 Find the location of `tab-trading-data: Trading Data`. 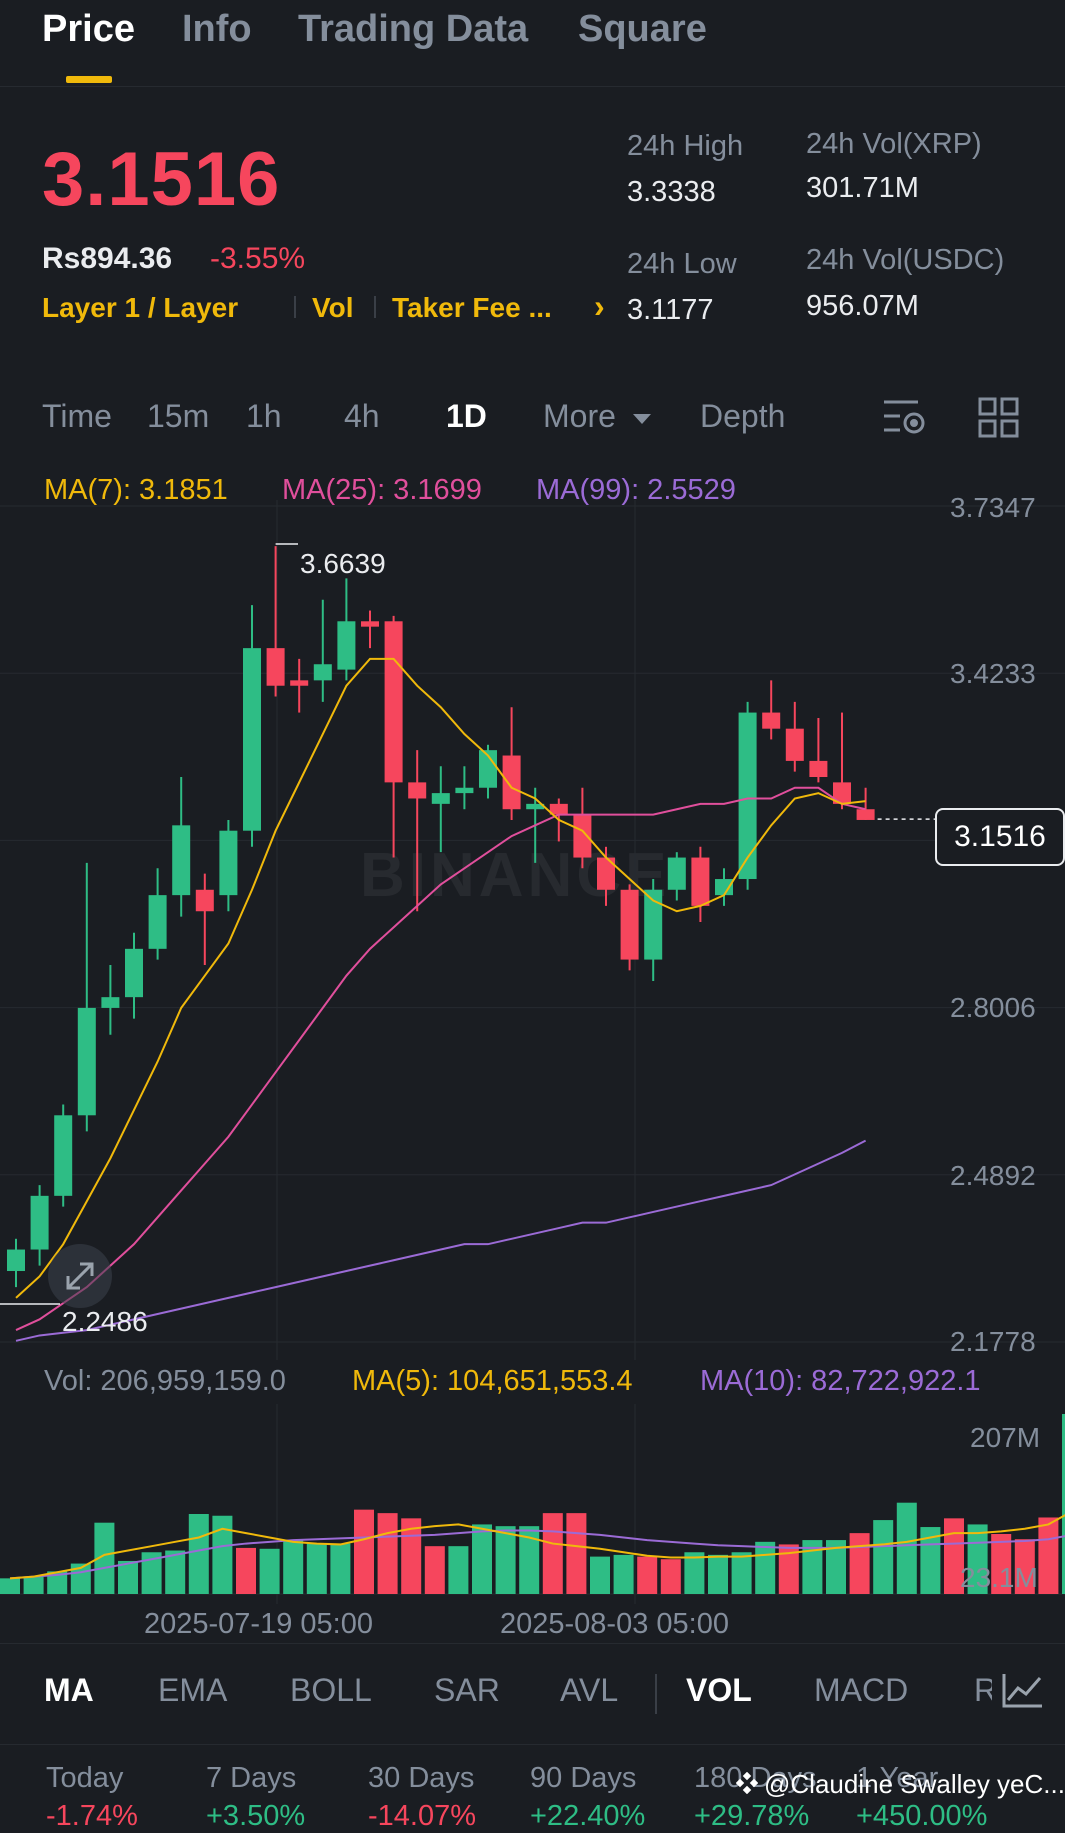

tab-trading-data: Trading Data is located at coordinates (413, 29).